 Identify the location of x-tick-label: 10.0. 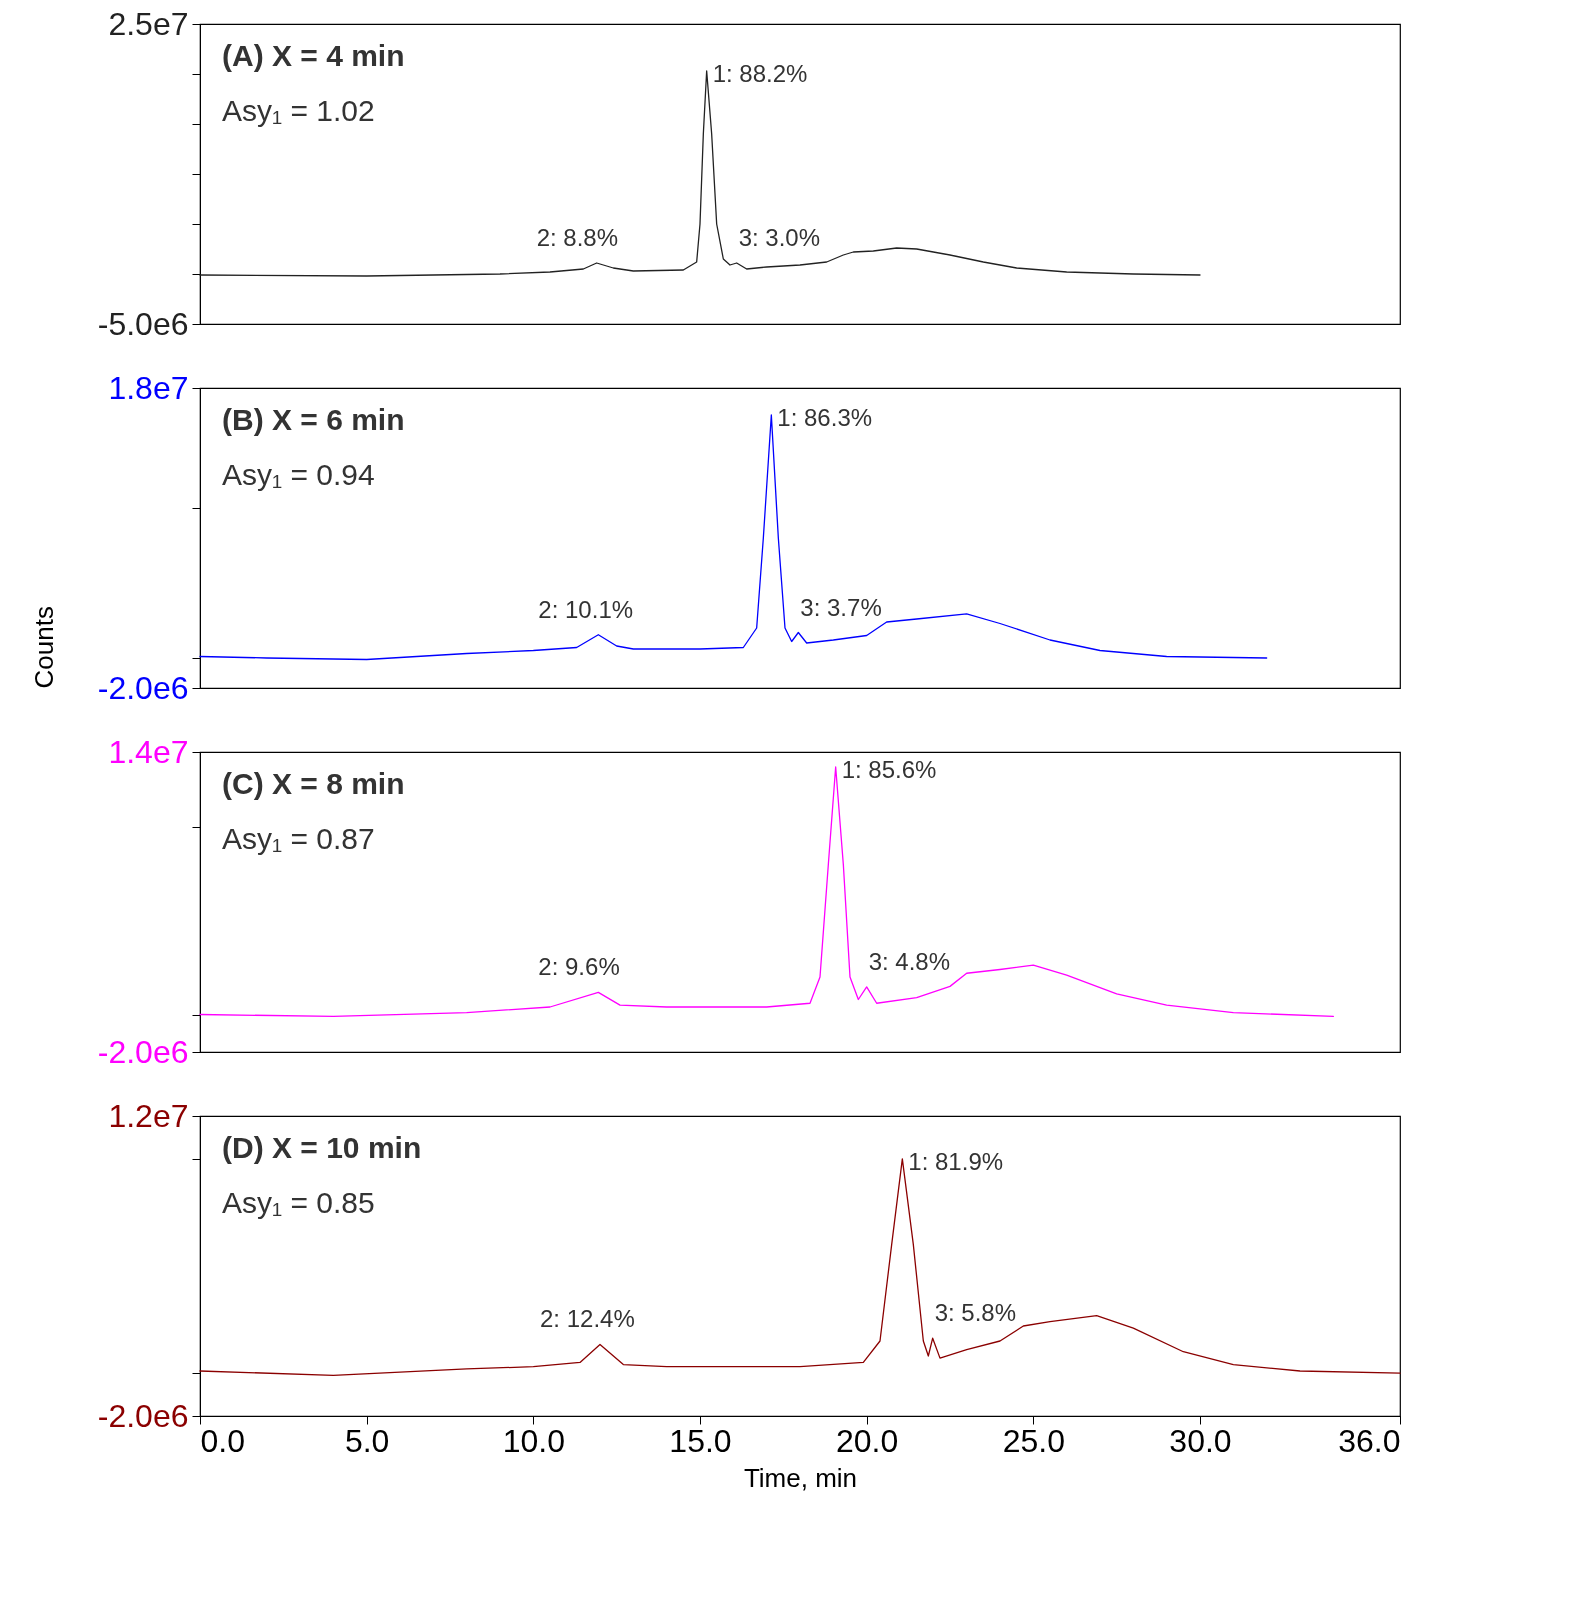
(533, 1440).